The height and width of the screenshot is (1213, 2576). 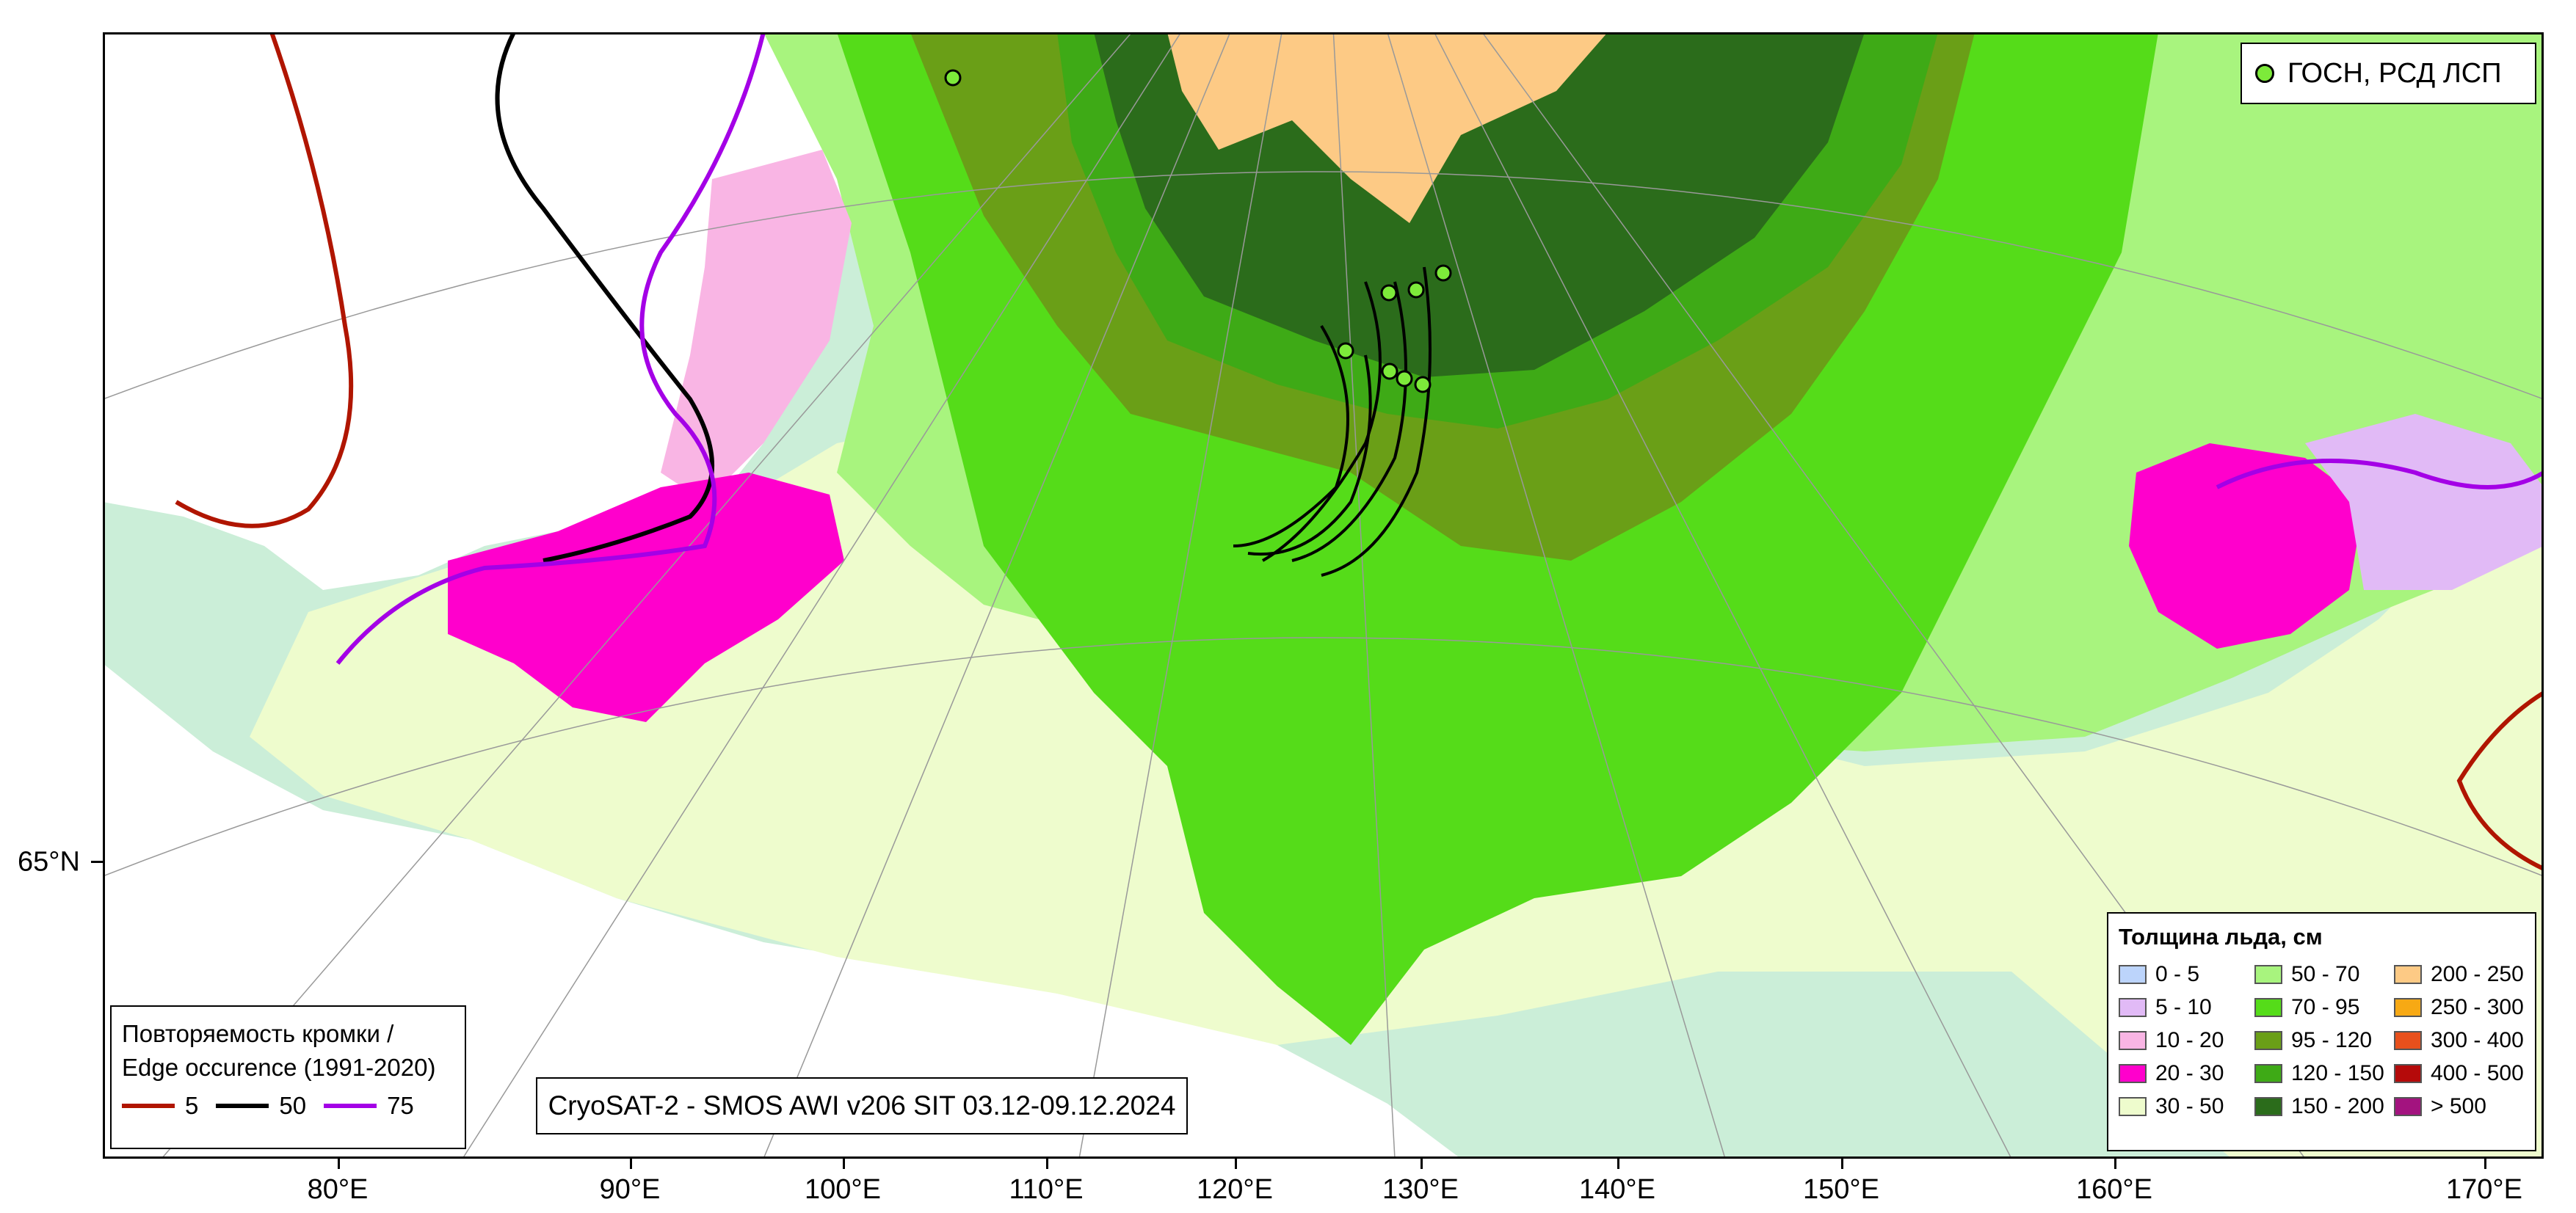 I want to click on thickness-legend-item: 400 - 500, so click(x=2460, y=1073).